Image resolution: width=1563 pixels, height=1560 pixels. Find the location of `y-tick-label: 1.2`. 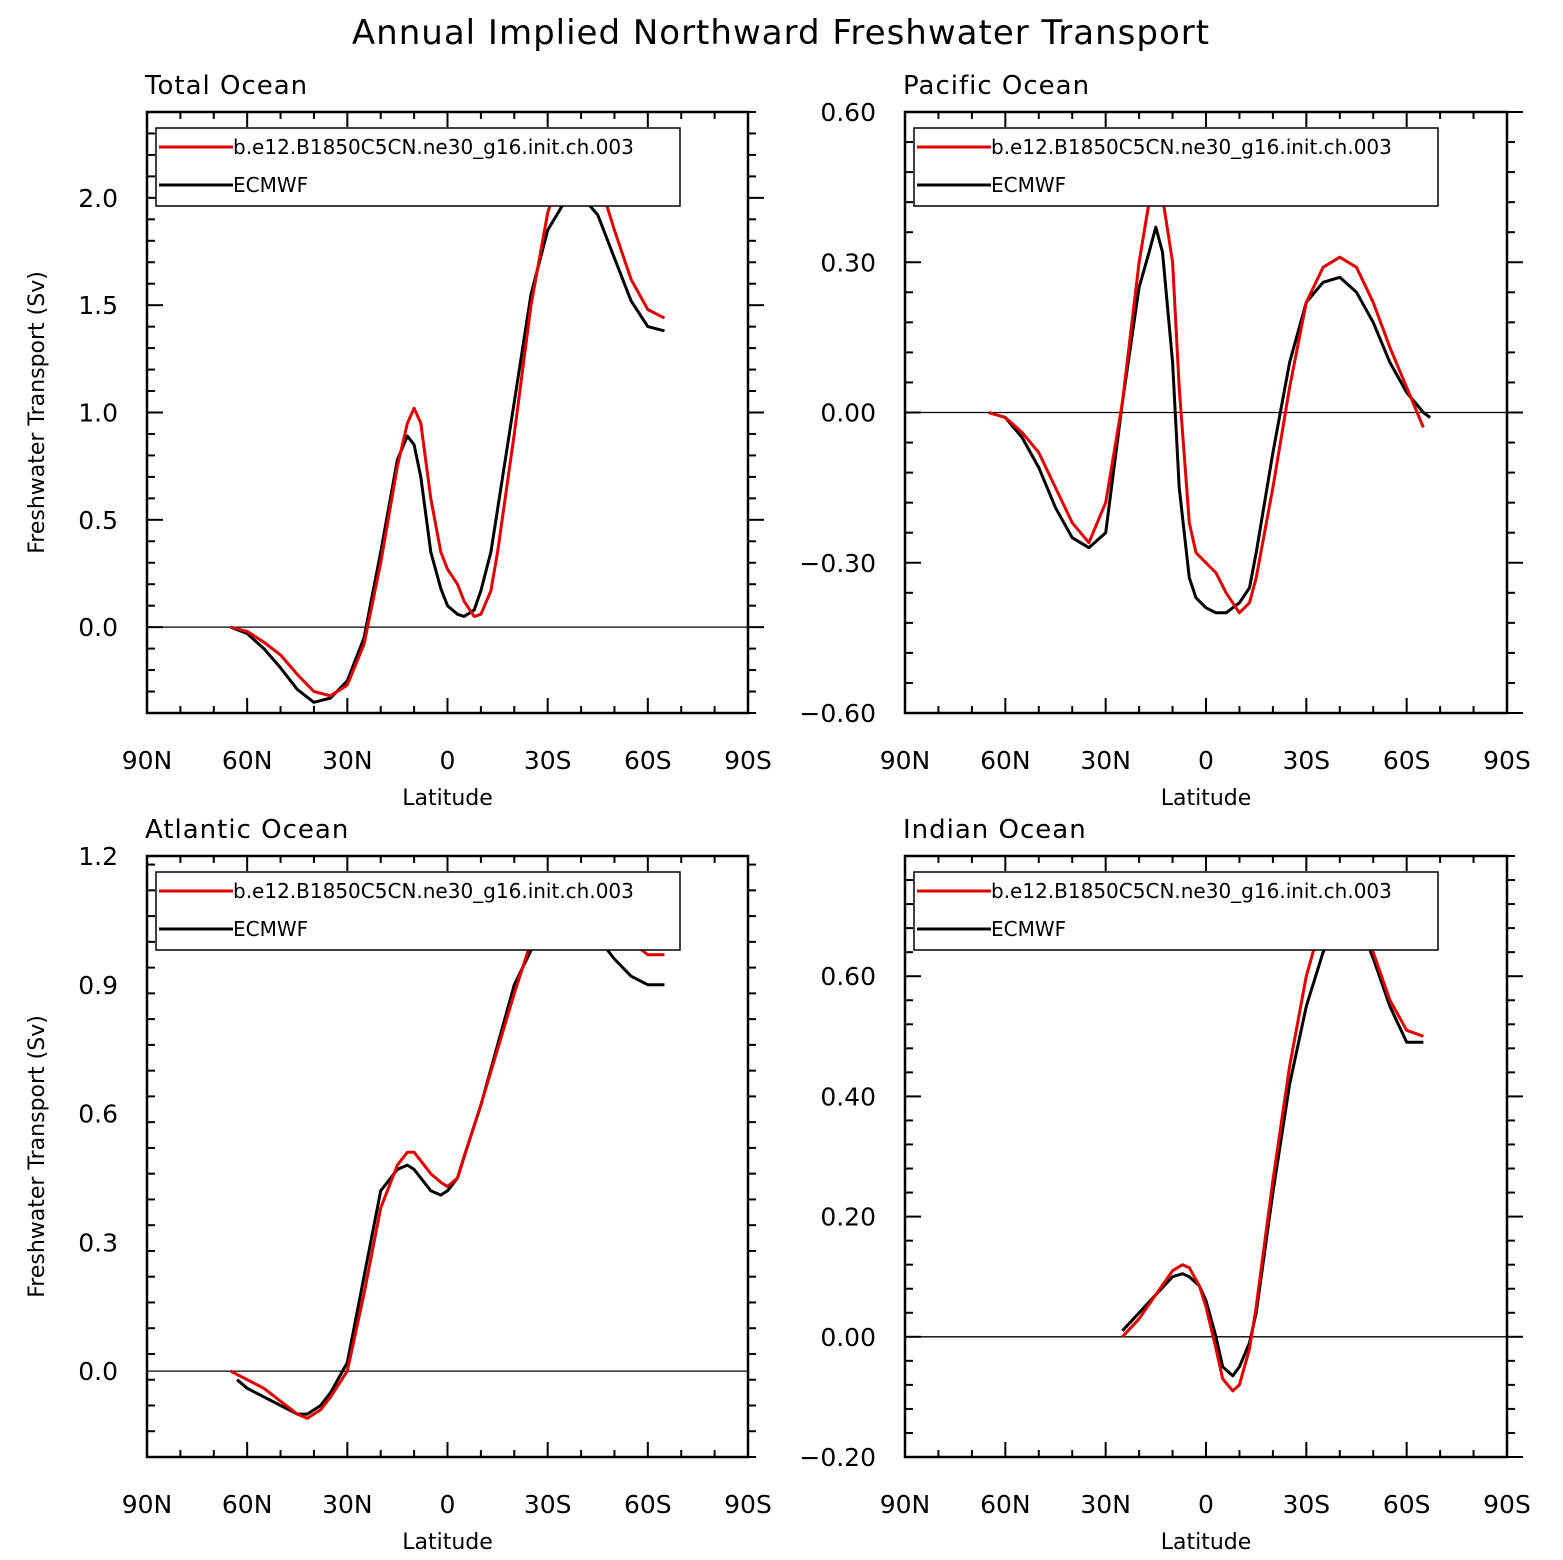

y-tick-label: 1.2 is located at coordinates (98, 856).